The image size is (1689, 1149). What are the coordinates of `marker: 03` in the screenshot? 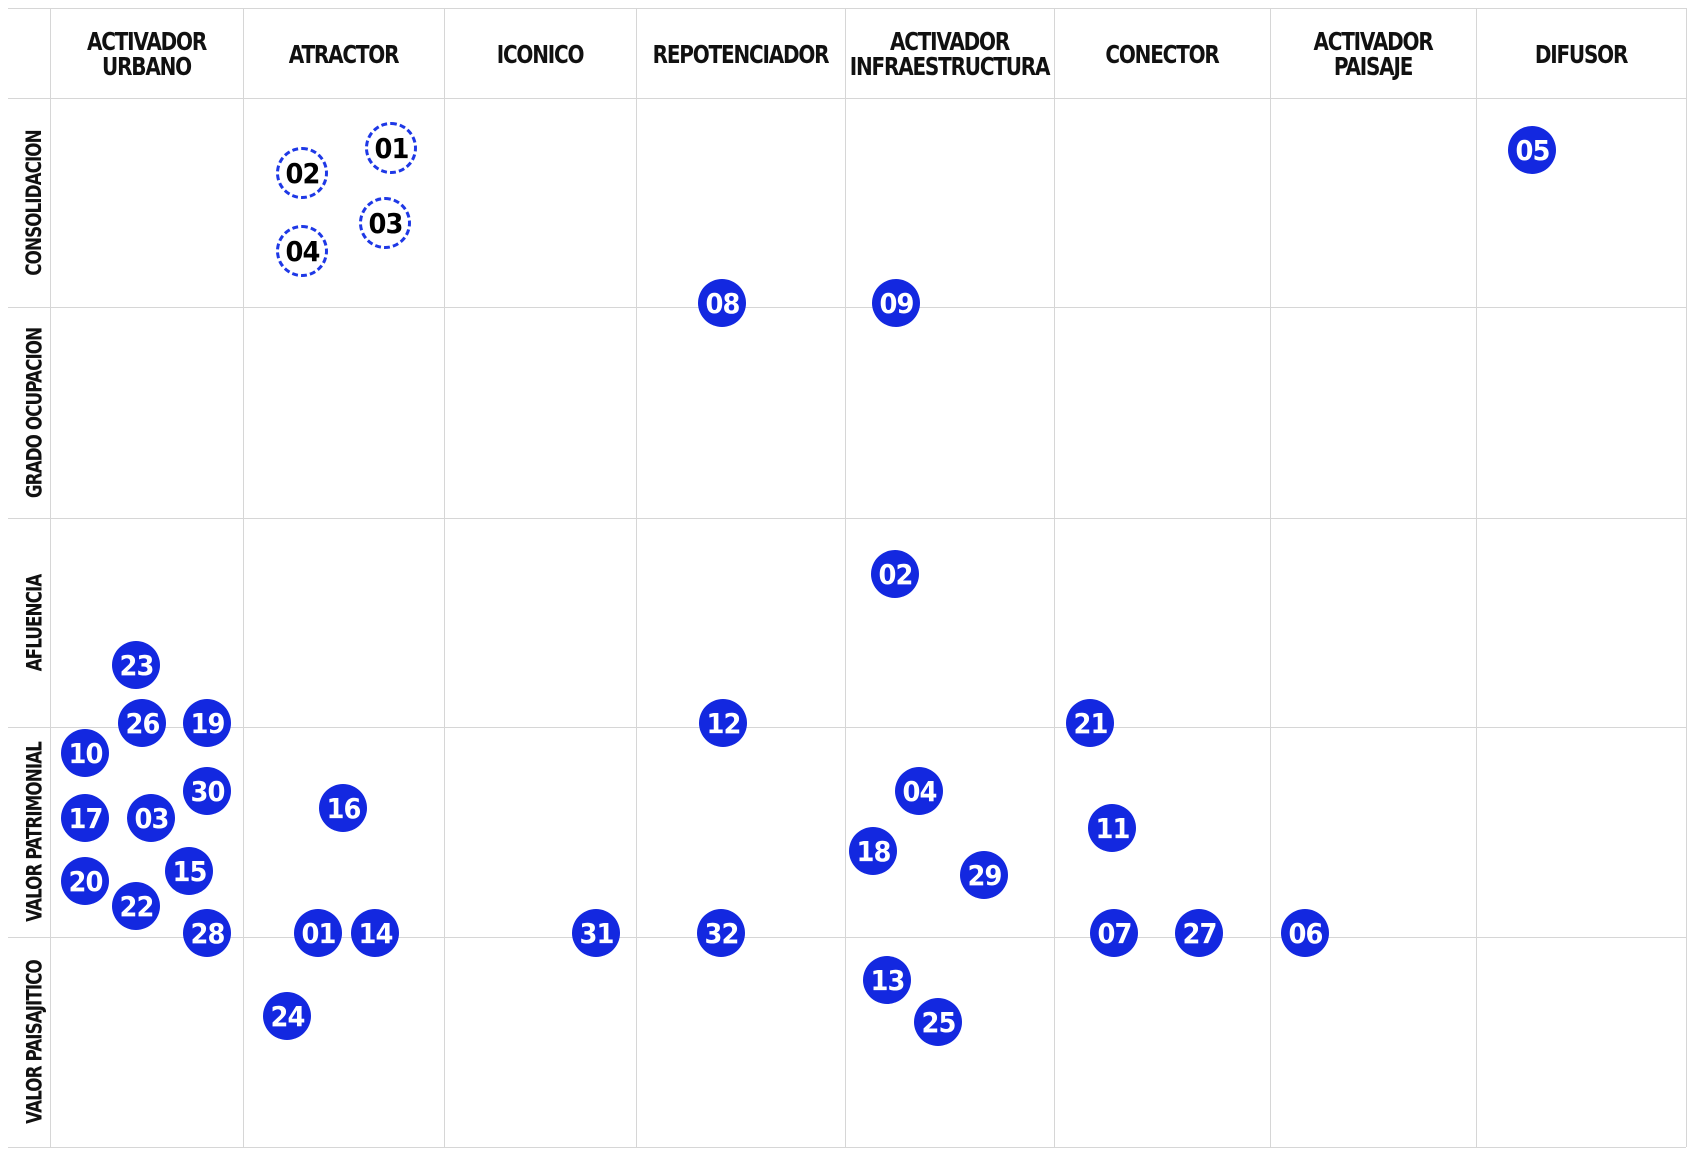 It's located at (151, 818).